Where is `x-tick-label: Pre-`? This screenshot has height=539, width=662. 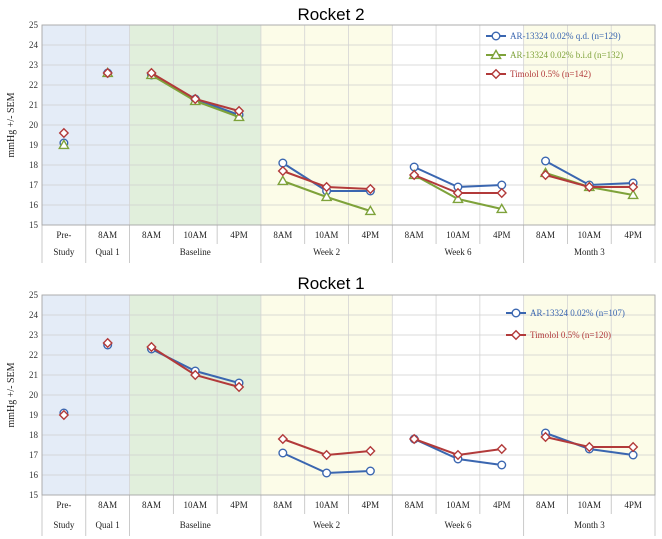 x-tick-label: Pre- is located at coordinates (63, 235).